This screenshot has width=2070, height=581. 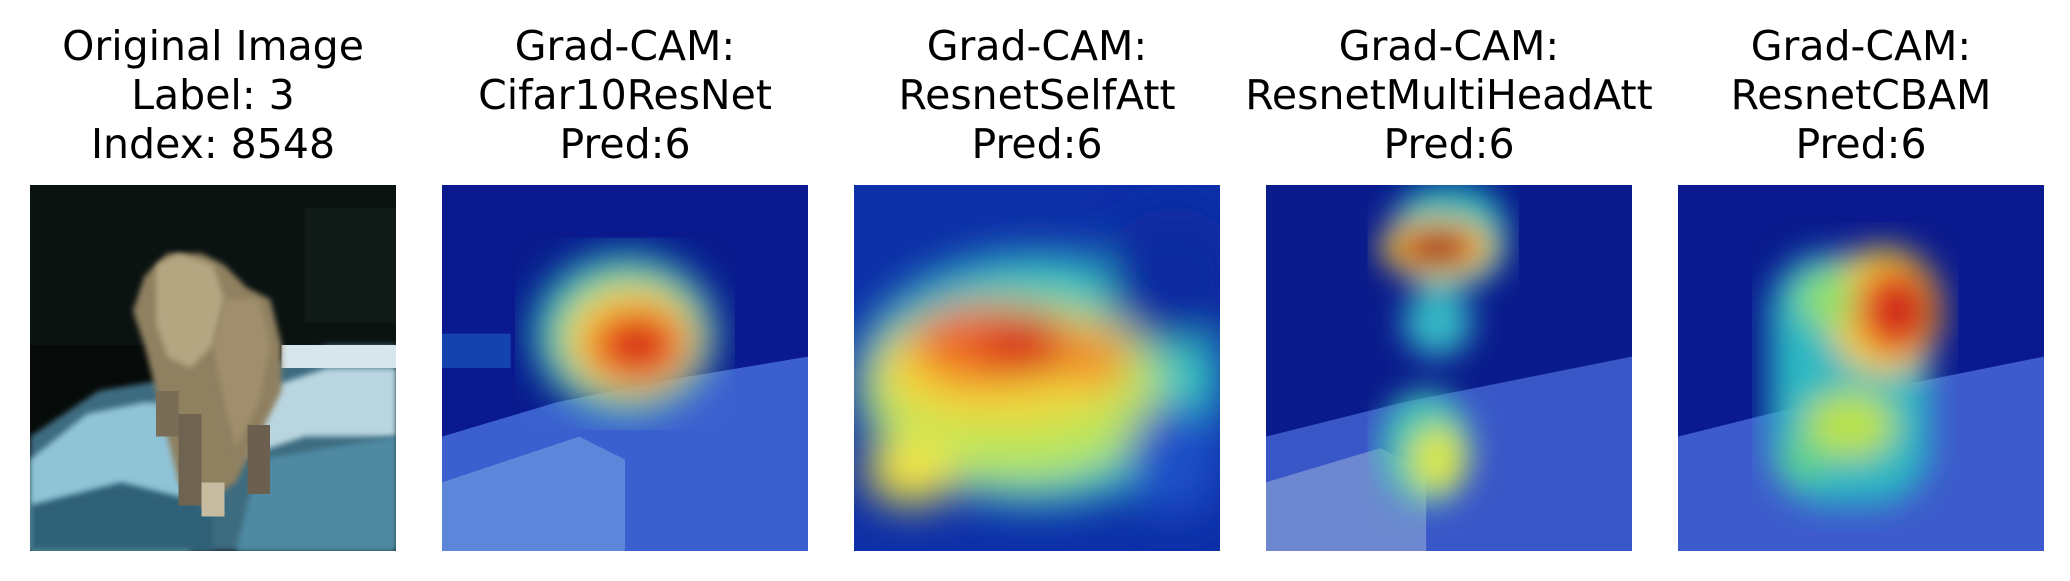 What do you see at coordinates (213, 144) in the screenshot?
I see `title-line-3: Index: 8548` at bounding box center [213, 144].